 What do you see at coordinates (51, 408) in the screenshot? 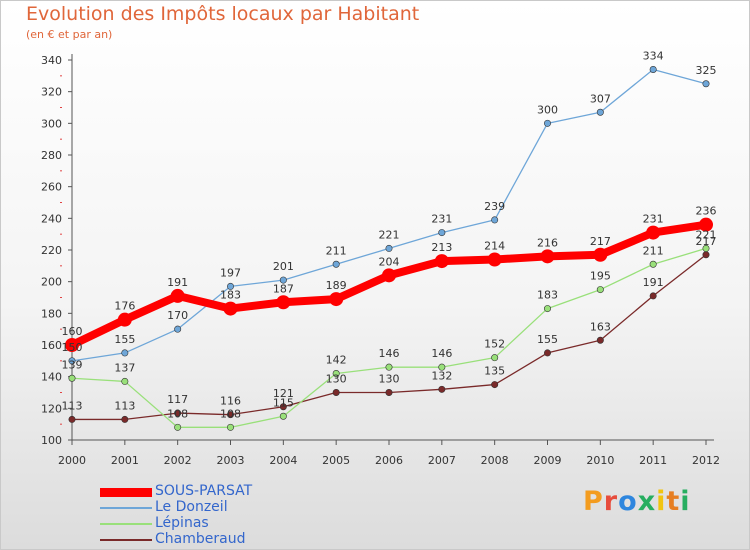
I see `y-tick-label: 120` at bounding box center [51, 408].